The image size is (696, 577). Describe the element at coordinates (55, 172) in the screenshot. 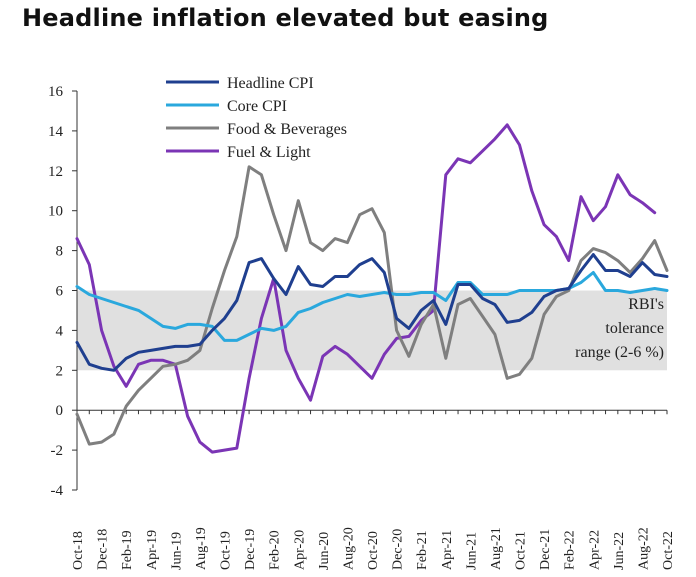

I see `y-tick-label: 12` at that location.